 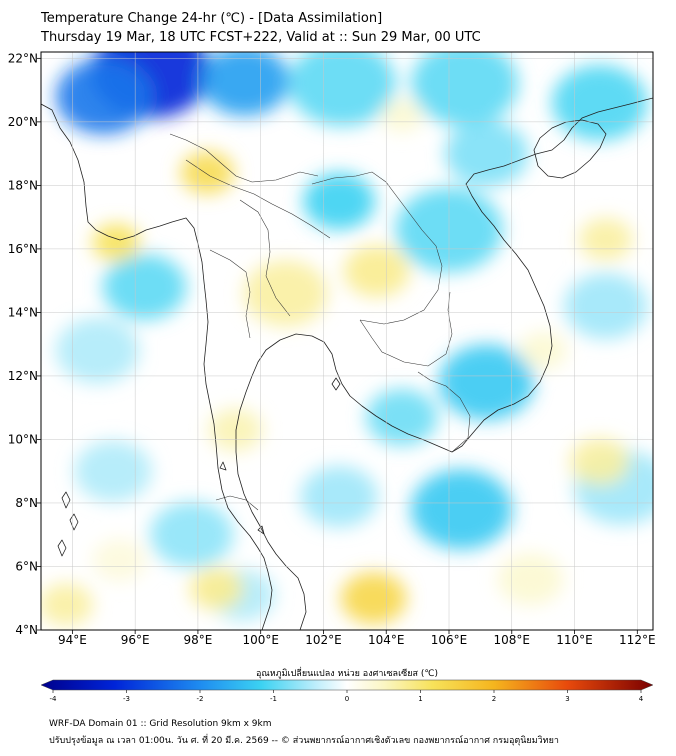 I want to click on x-tick-label: 100°E, so click(x=260, y=640).